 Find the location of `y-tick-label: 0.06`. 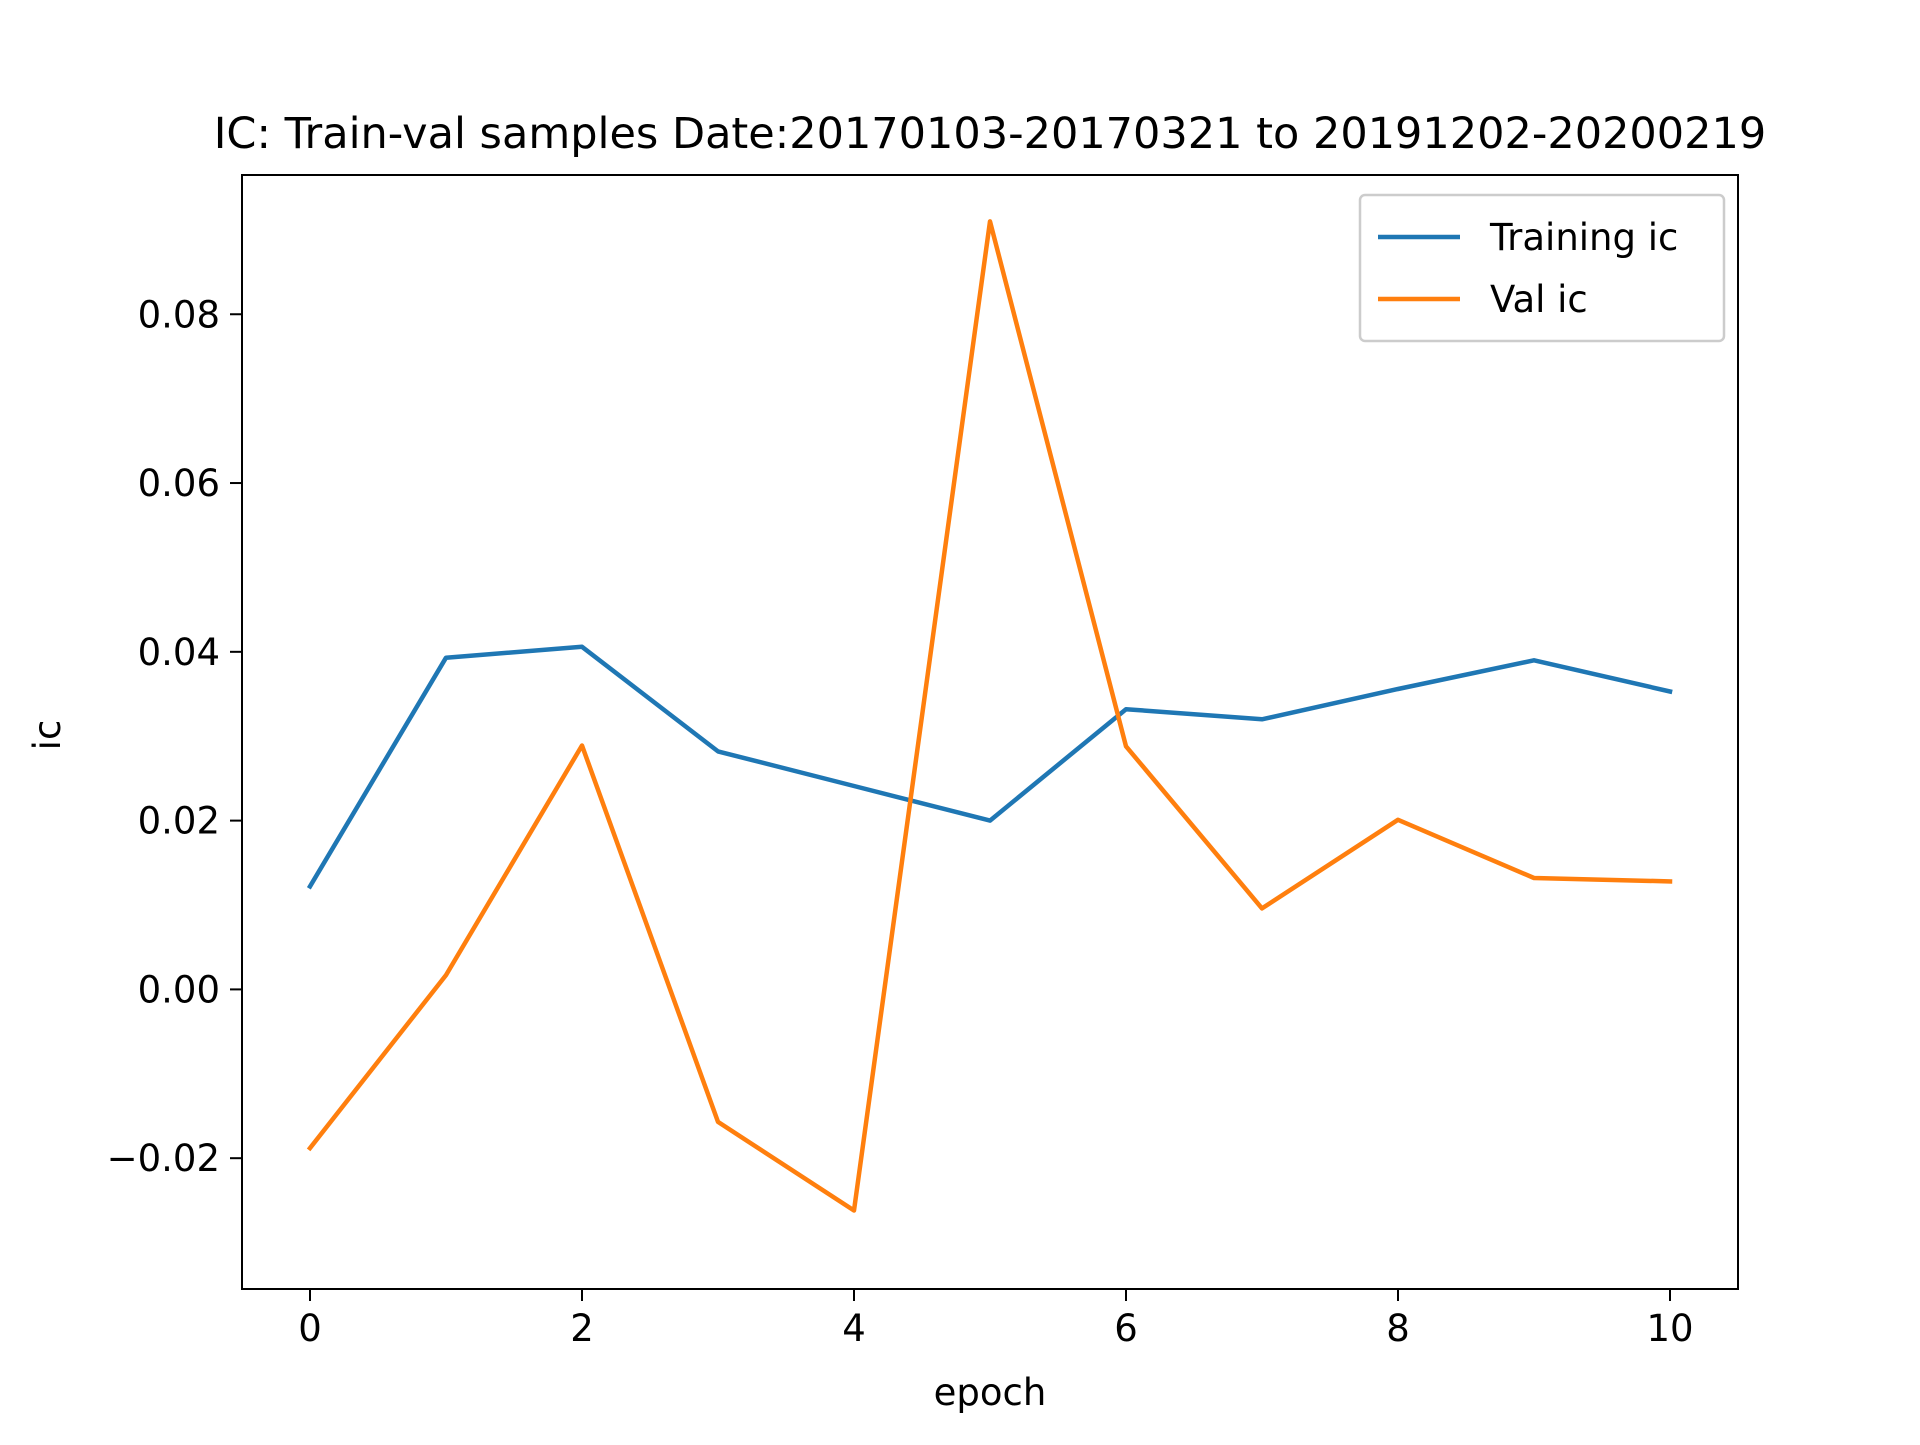

y-tick-label: 0.06 is located at coordinates (179, 483).